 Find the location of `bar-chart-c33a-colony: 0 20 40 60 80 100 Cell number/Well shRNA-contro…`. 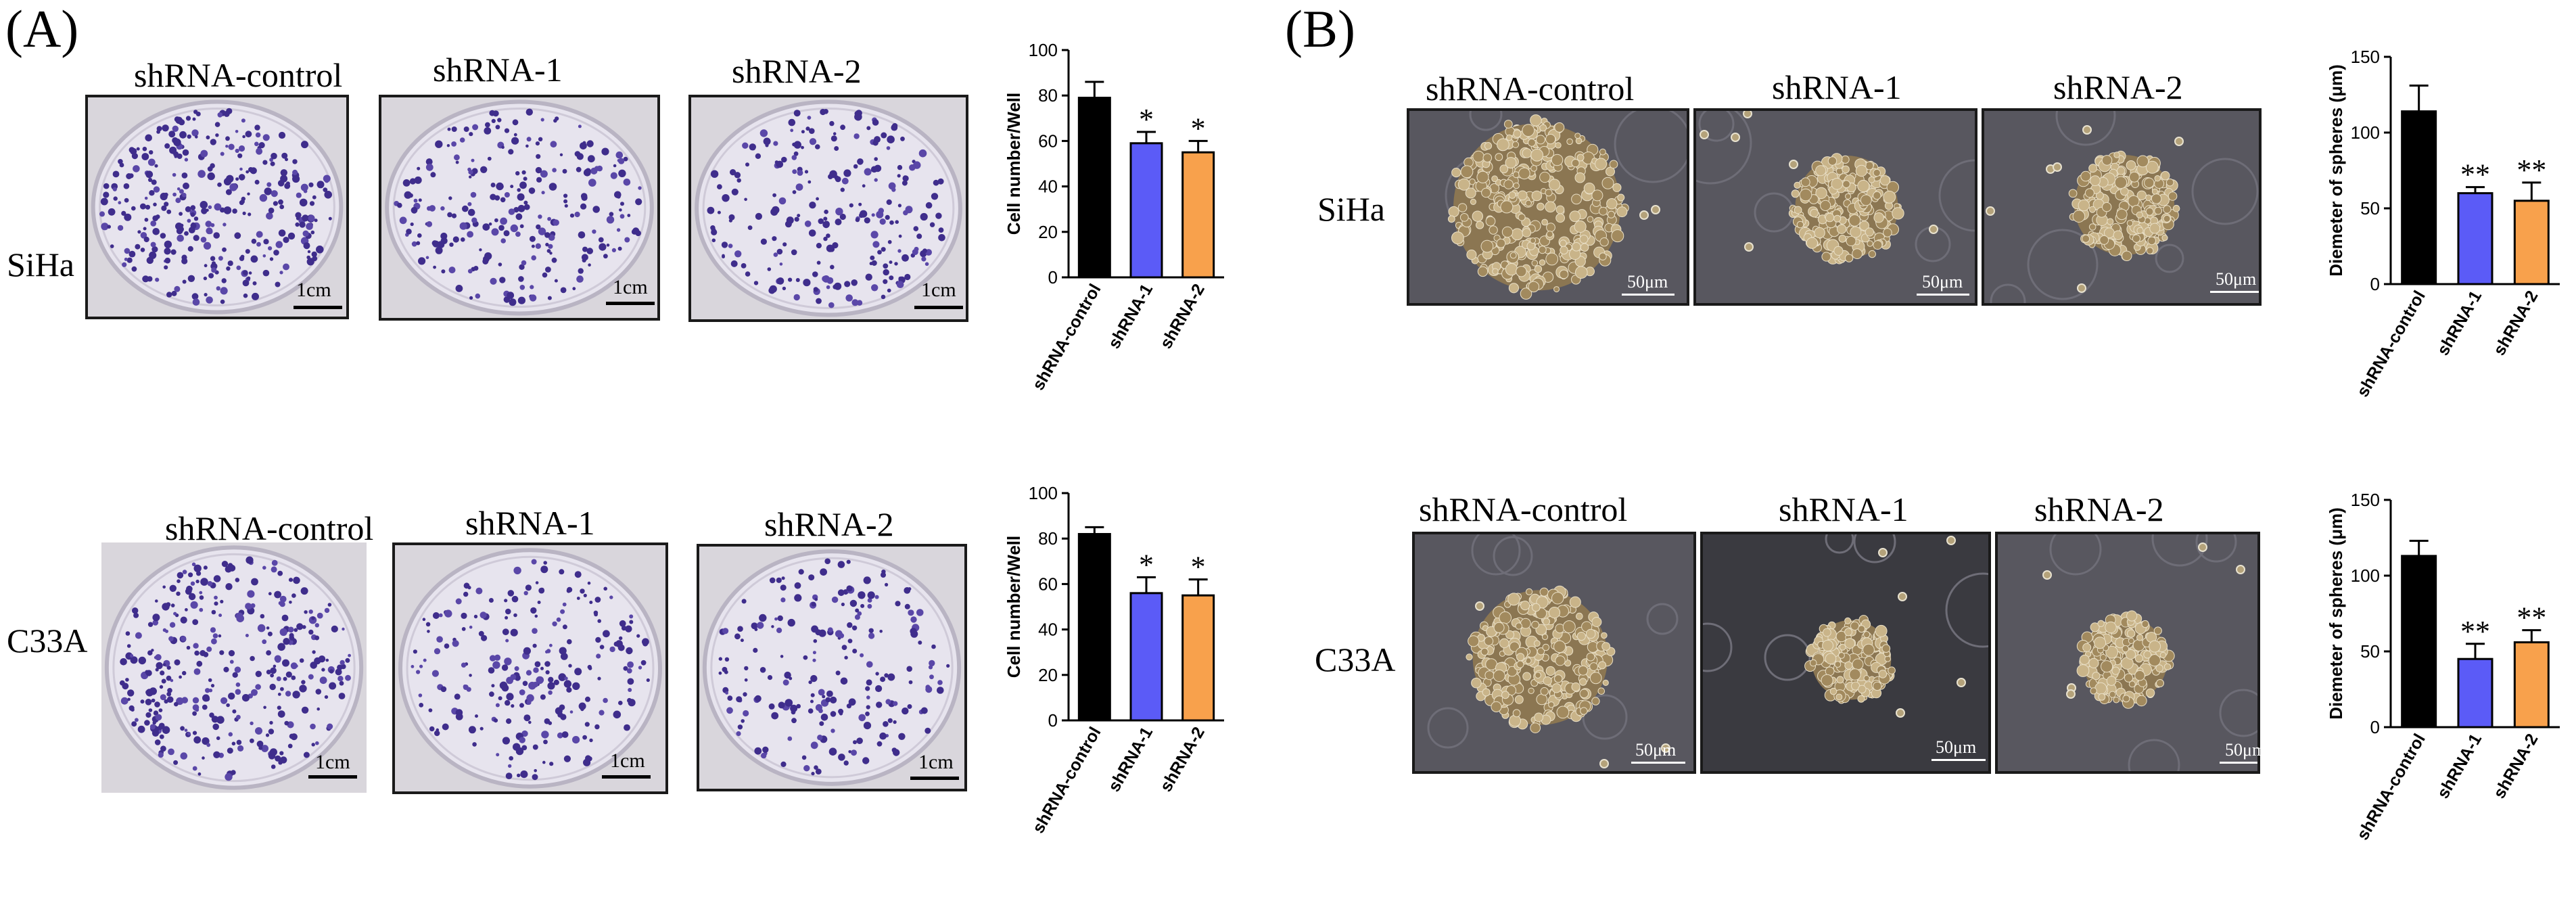

bar-chart-c33a-colony: 0 20 40 60 80 100 Cell number/Well shRNA-contro… is located at coordinates (1102, 693).